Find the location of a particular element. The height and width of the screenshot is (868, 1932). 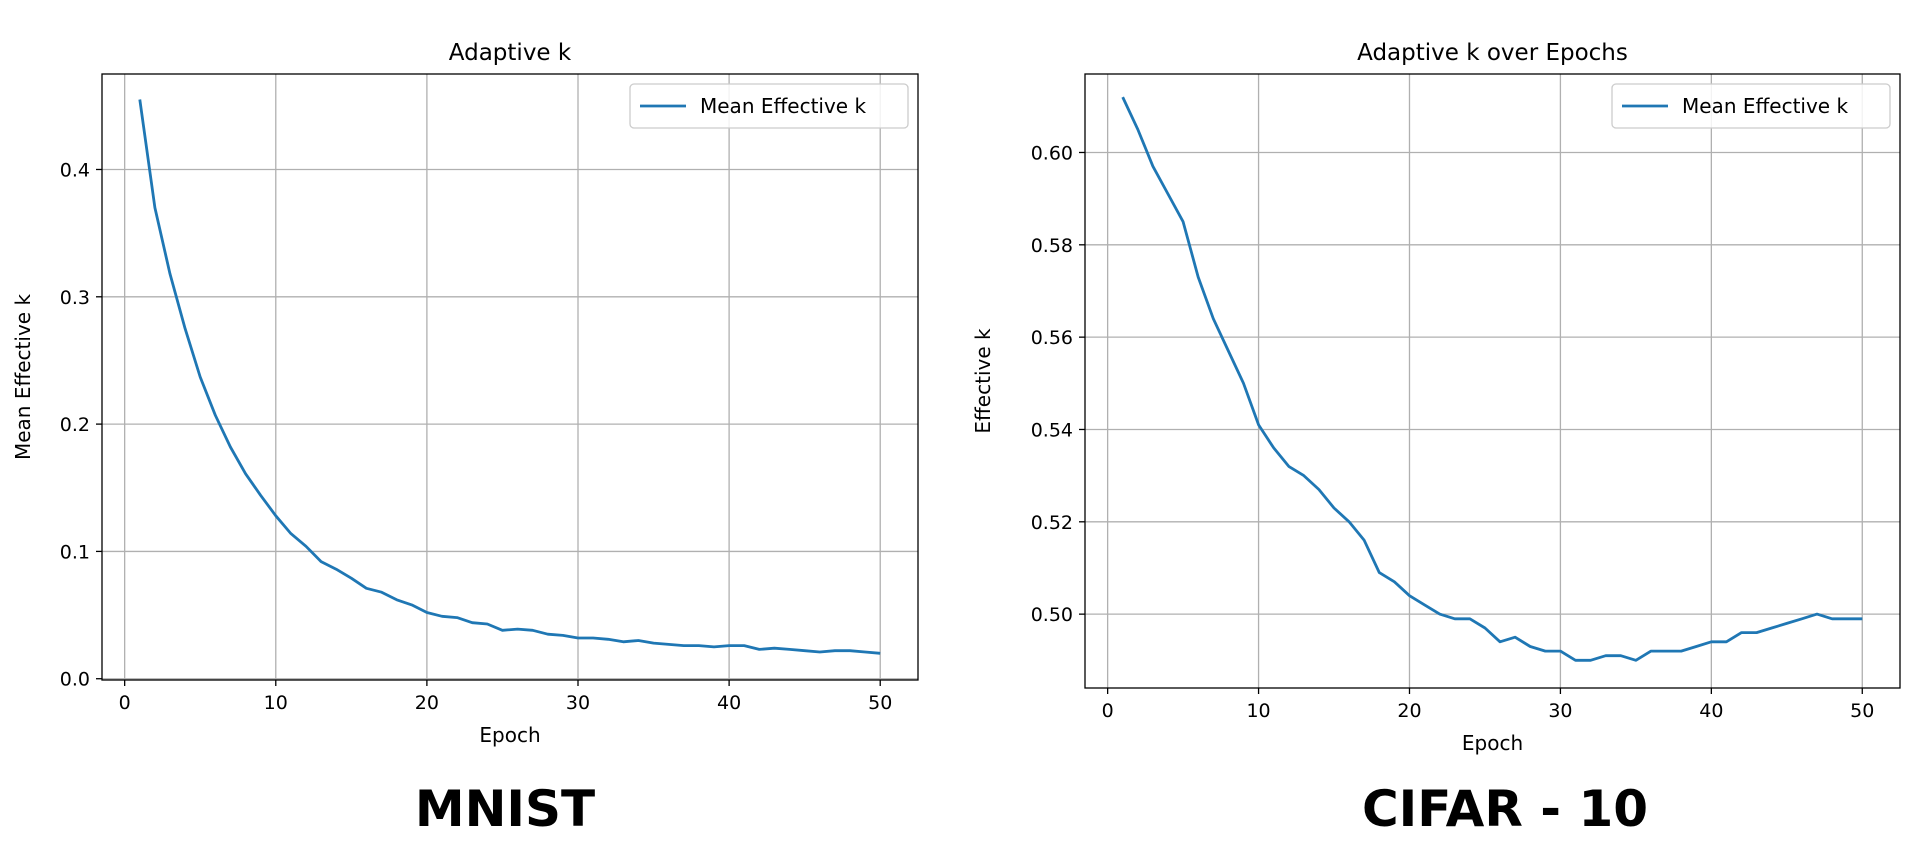

chart-title: Adaptive k over Epochs is located at coordinates (1492, 53).